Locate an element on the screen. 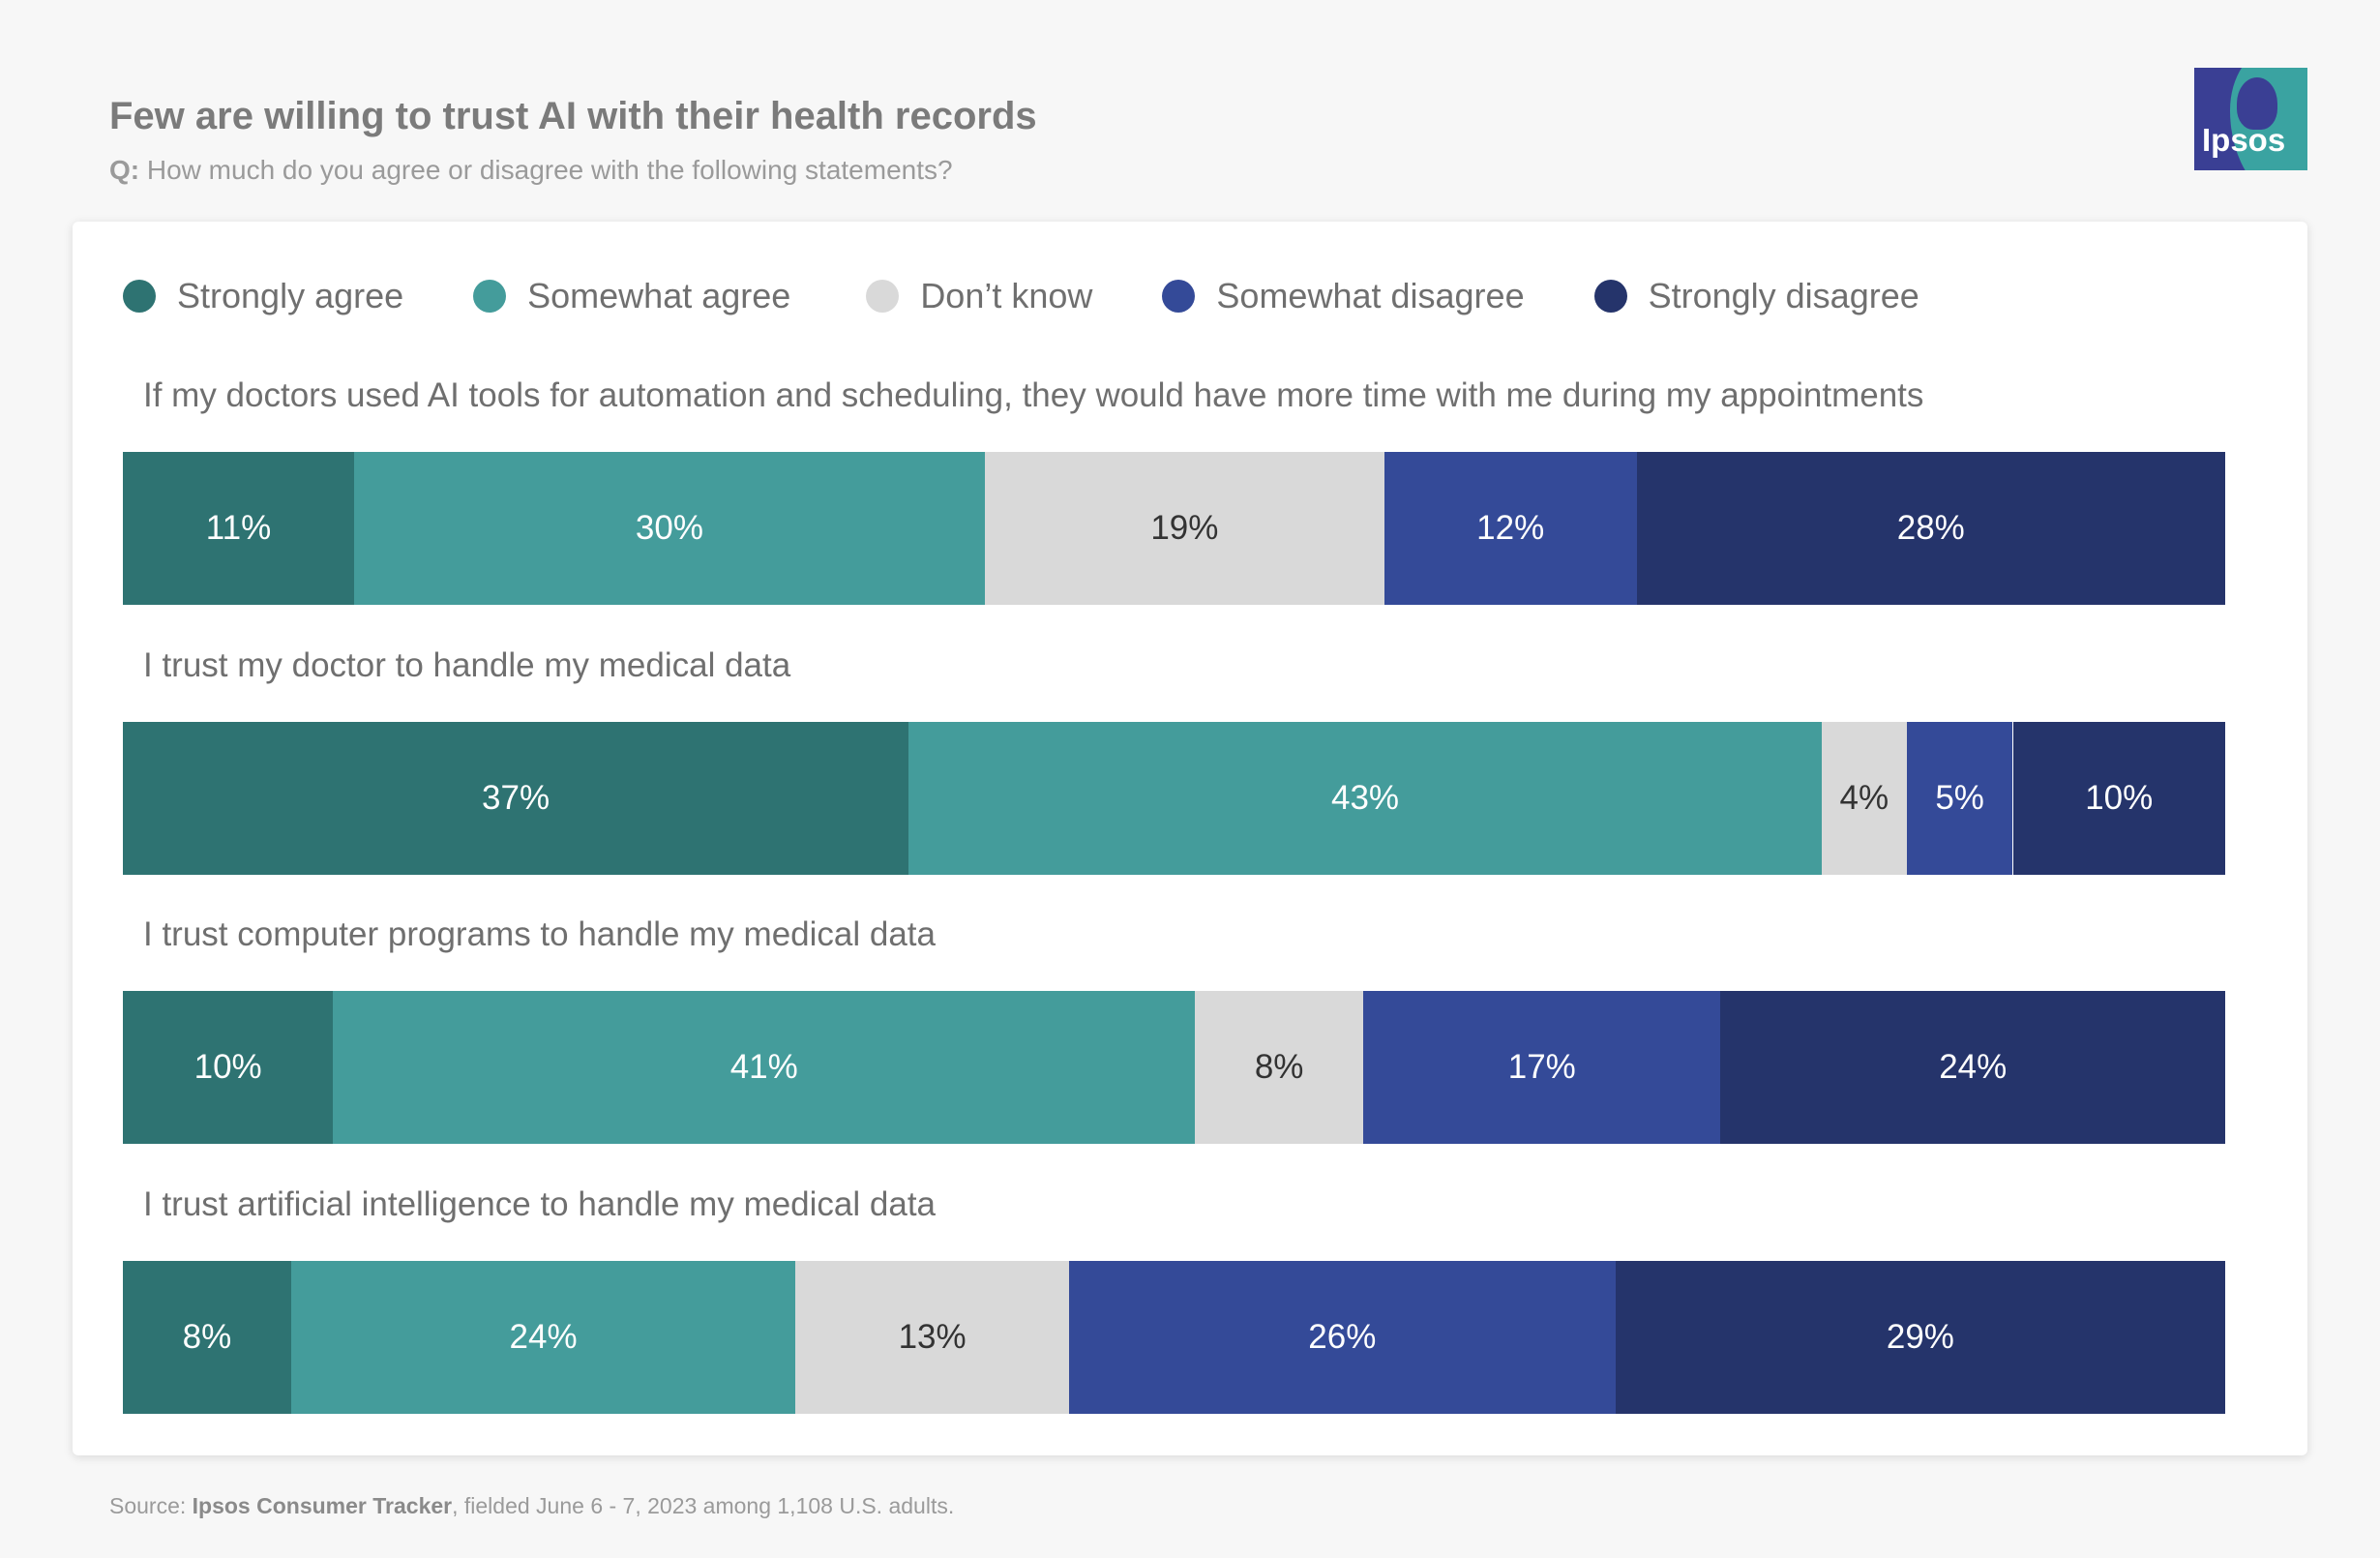  source-prefix: Source: is located at coordinates (148, 1505).